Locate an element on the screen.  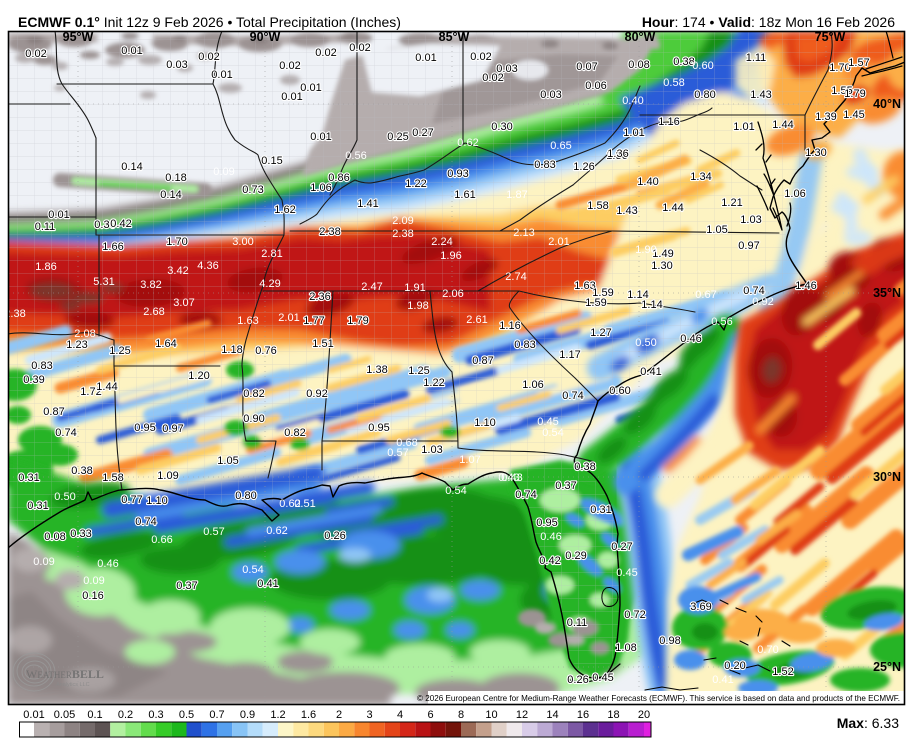
svg-text: 2.81 is located at coordinates (271, 254).